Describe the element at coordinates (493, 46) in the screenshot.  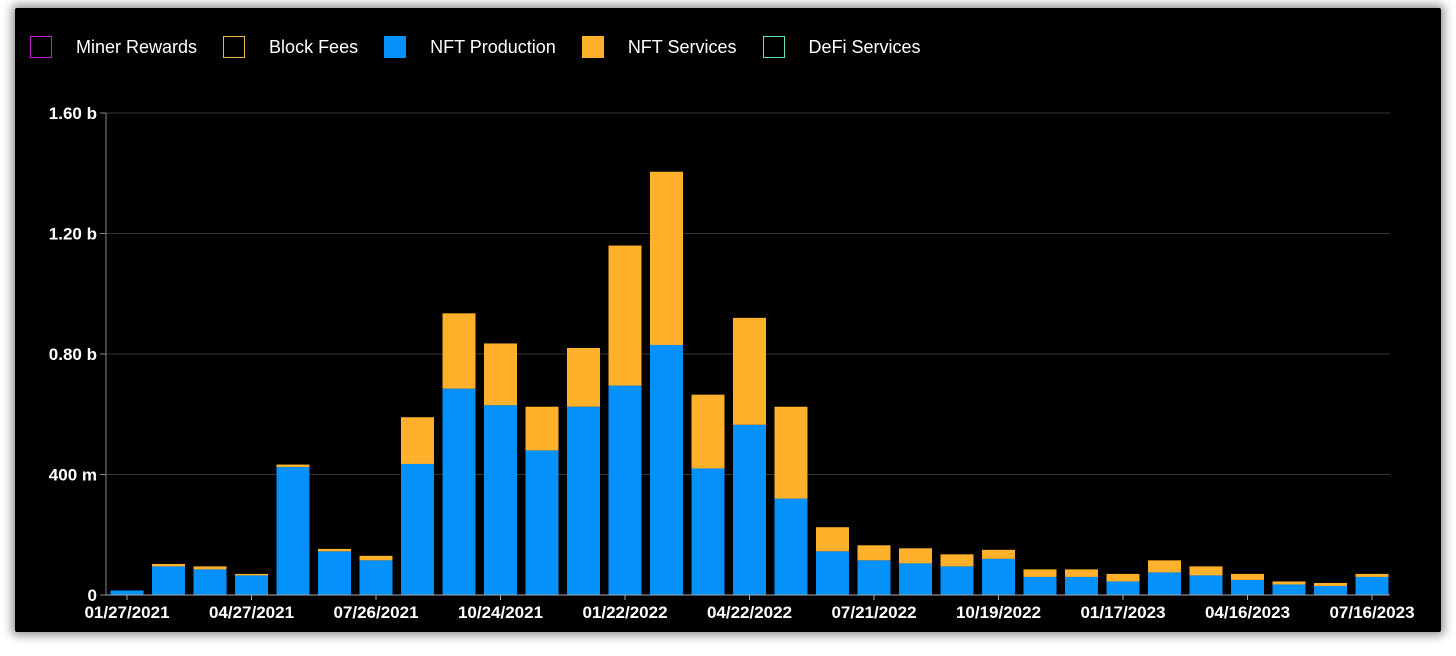
I see `legend-label-nft-production: NFT Production` at that location.